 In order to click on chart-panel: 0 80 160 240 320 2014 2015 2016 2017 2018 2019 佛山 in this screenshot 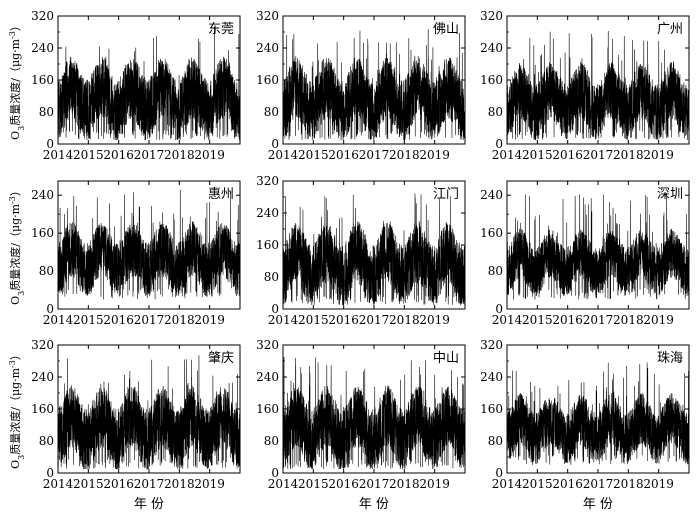, I will do `click(361, 85)`.